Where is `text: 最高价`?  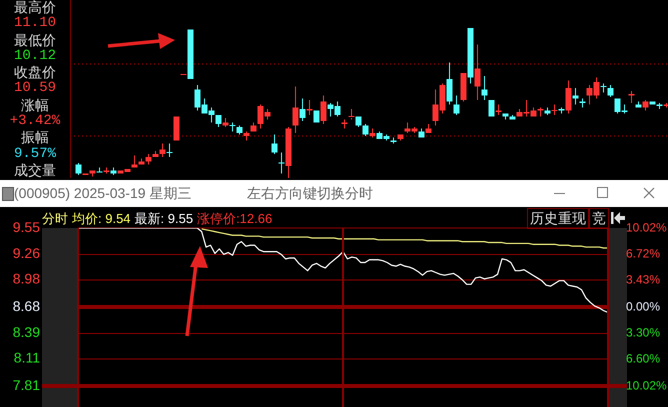 text: 最高价 is located at coordinates (35, 7).